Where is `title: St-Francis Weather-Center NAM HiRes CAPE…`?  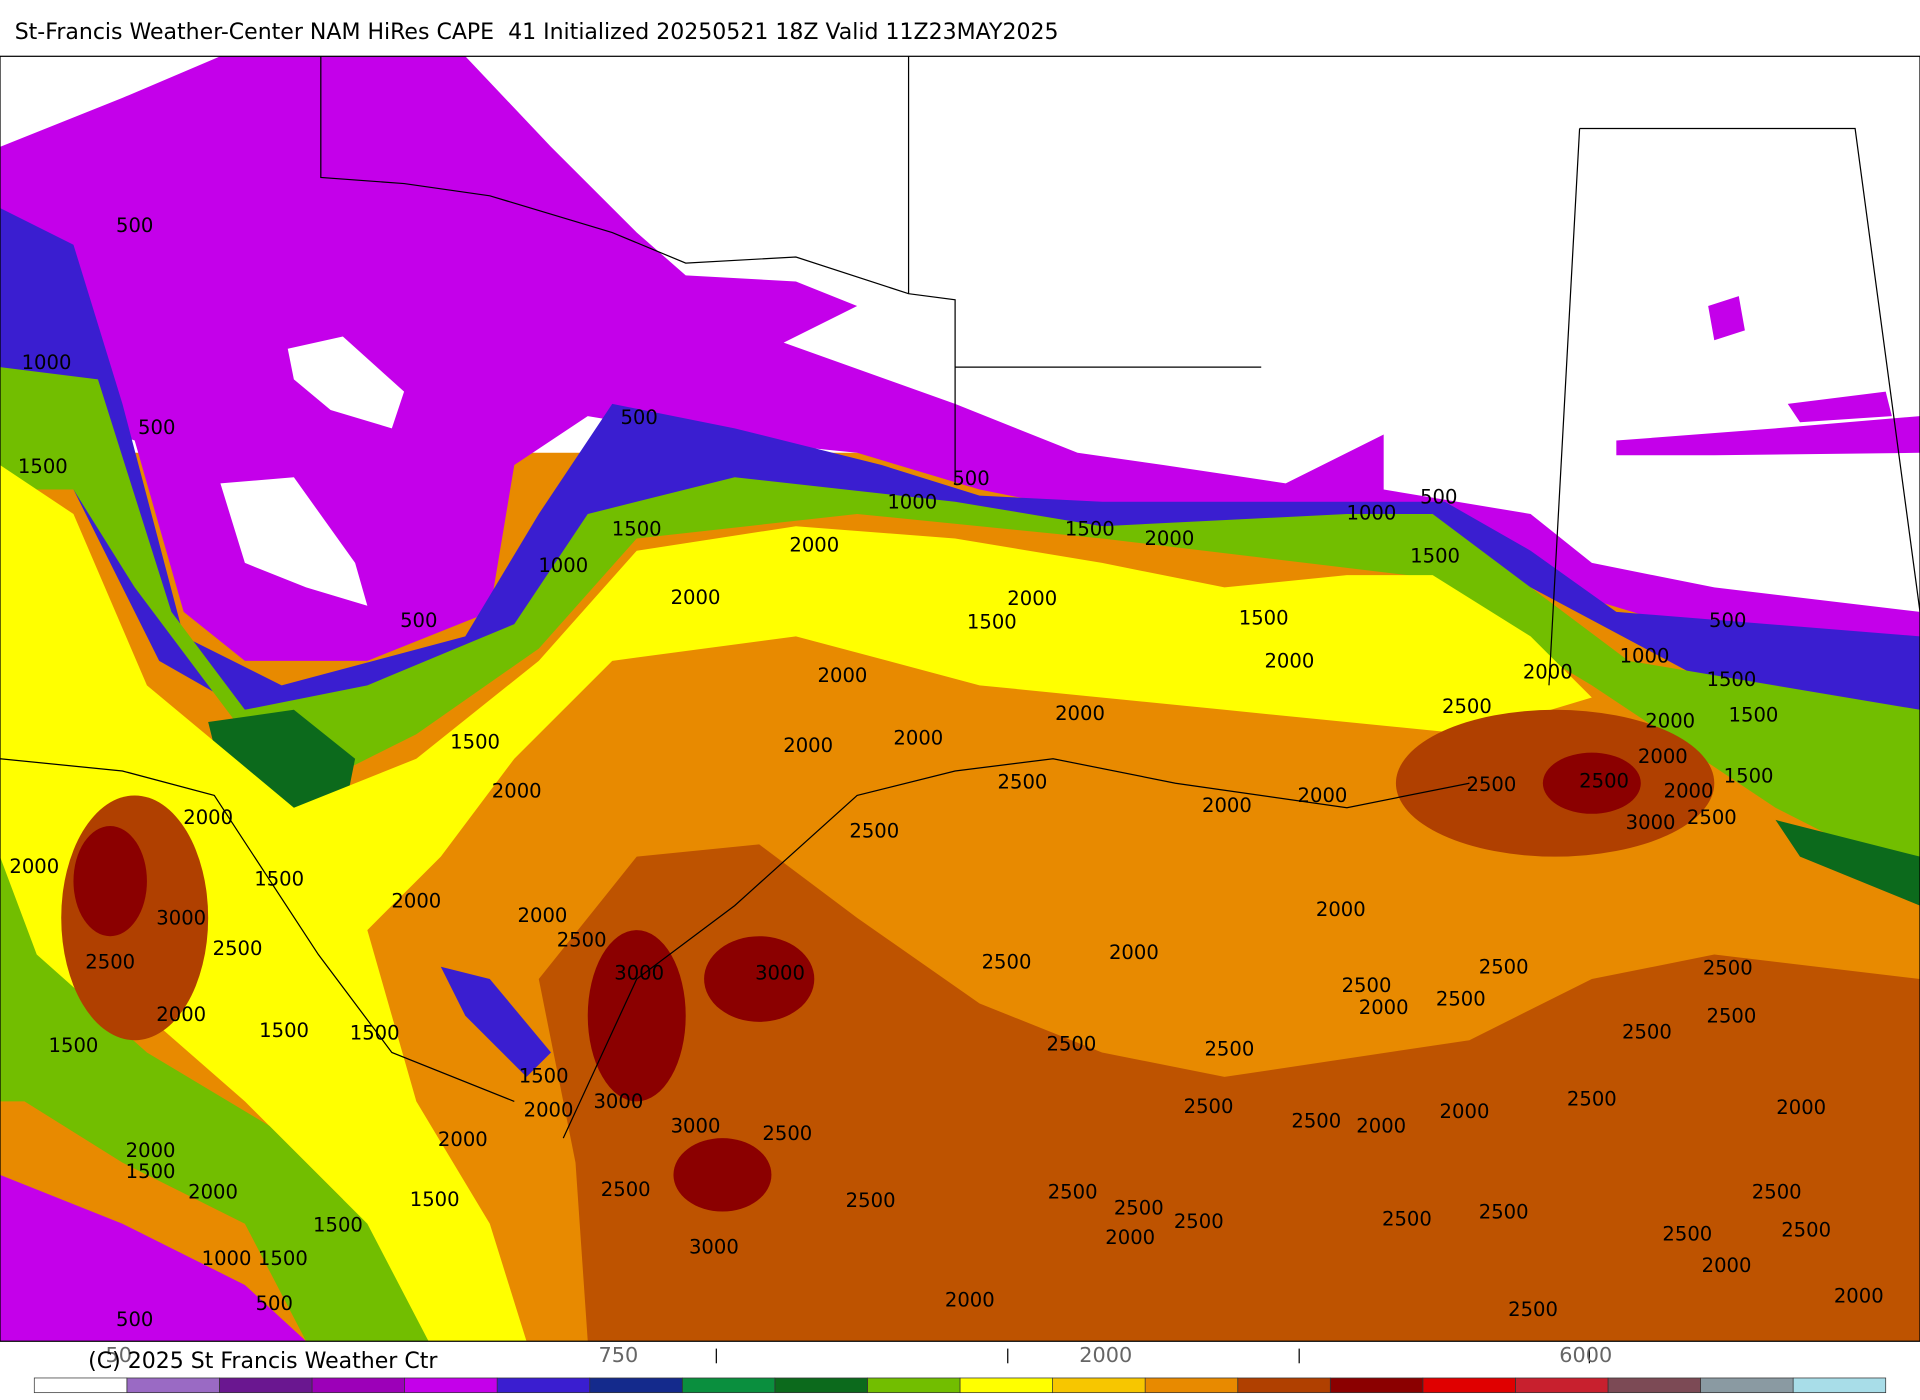
title: St-Francis Weather-Center NAM HiRes CAPE… is located at coordinates (537, 32).